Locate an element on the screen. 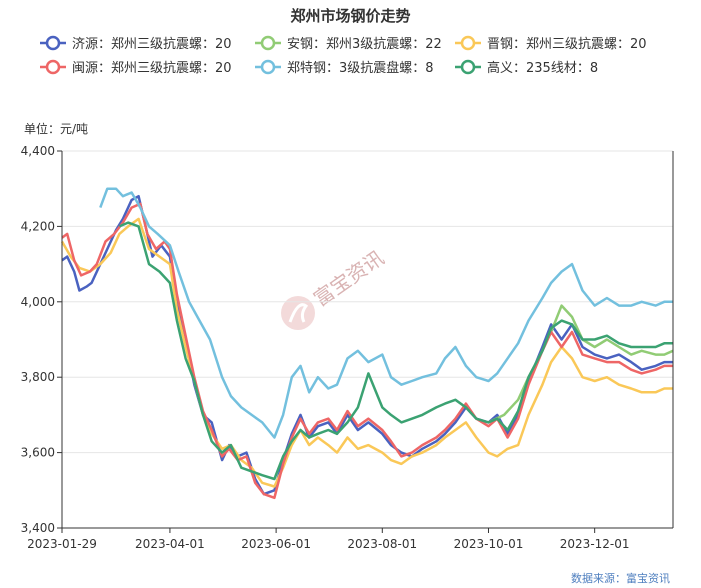 The image size is (701, 588). watermark-logo-icon is located at coordinates (298, 313).